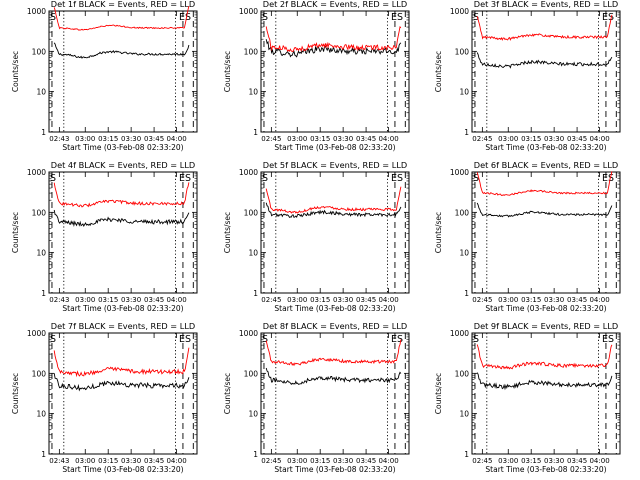 Image resolution: width=640 pixels, height=480 pixels. What do you see at coordinates (123, 165) in the screenshot?
I see `panel-title: Det 4f BLACK = Events, RED = LLD` at bounding box center [123, 165].